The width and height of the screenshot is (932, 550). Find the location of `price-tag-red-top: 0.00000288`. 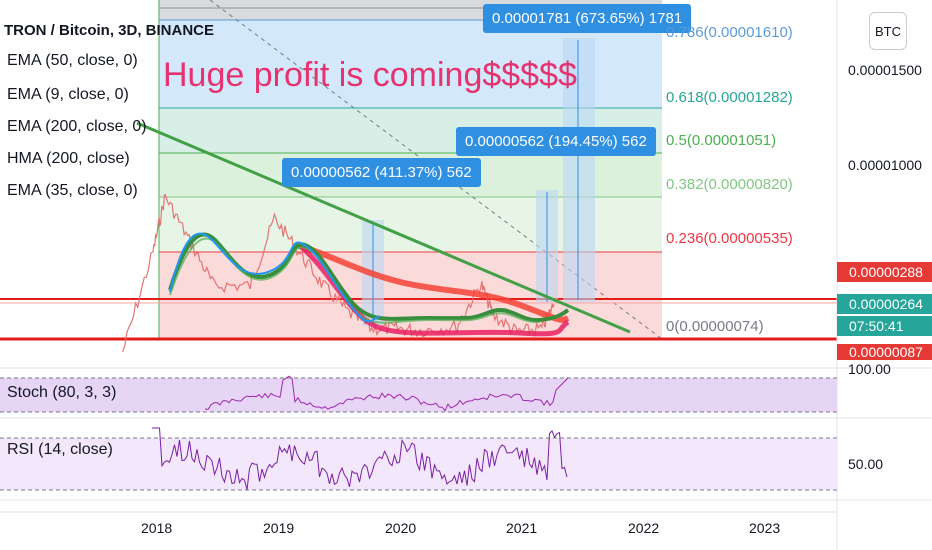

price-tag-red-top: 0.00000288 is located at coordinates (884, 272).